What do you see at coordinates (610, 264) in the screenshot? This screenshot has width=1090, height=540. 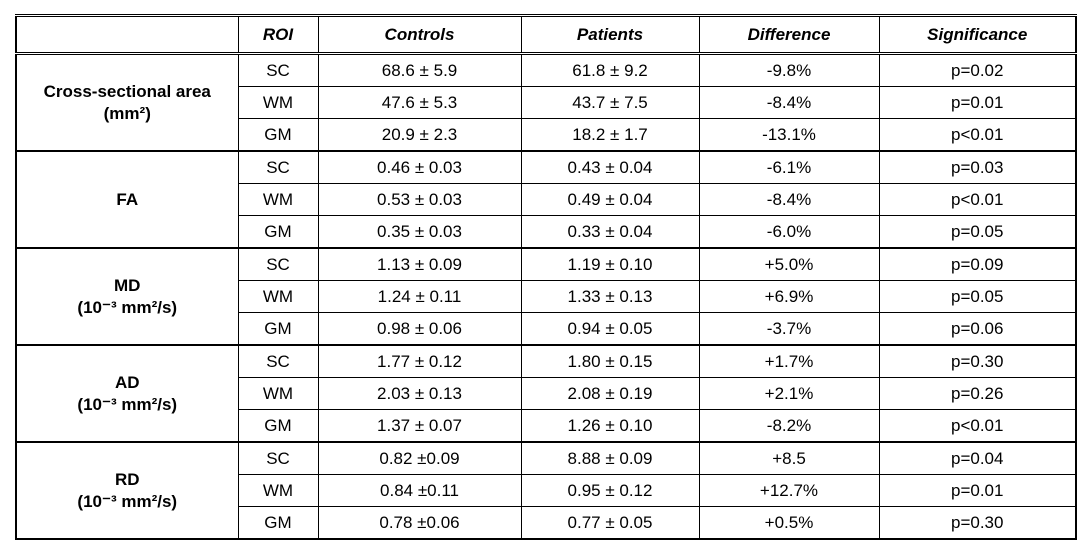 I see `patients-cell: 1.19 ± 0.10` at bounding box center [610, 264].